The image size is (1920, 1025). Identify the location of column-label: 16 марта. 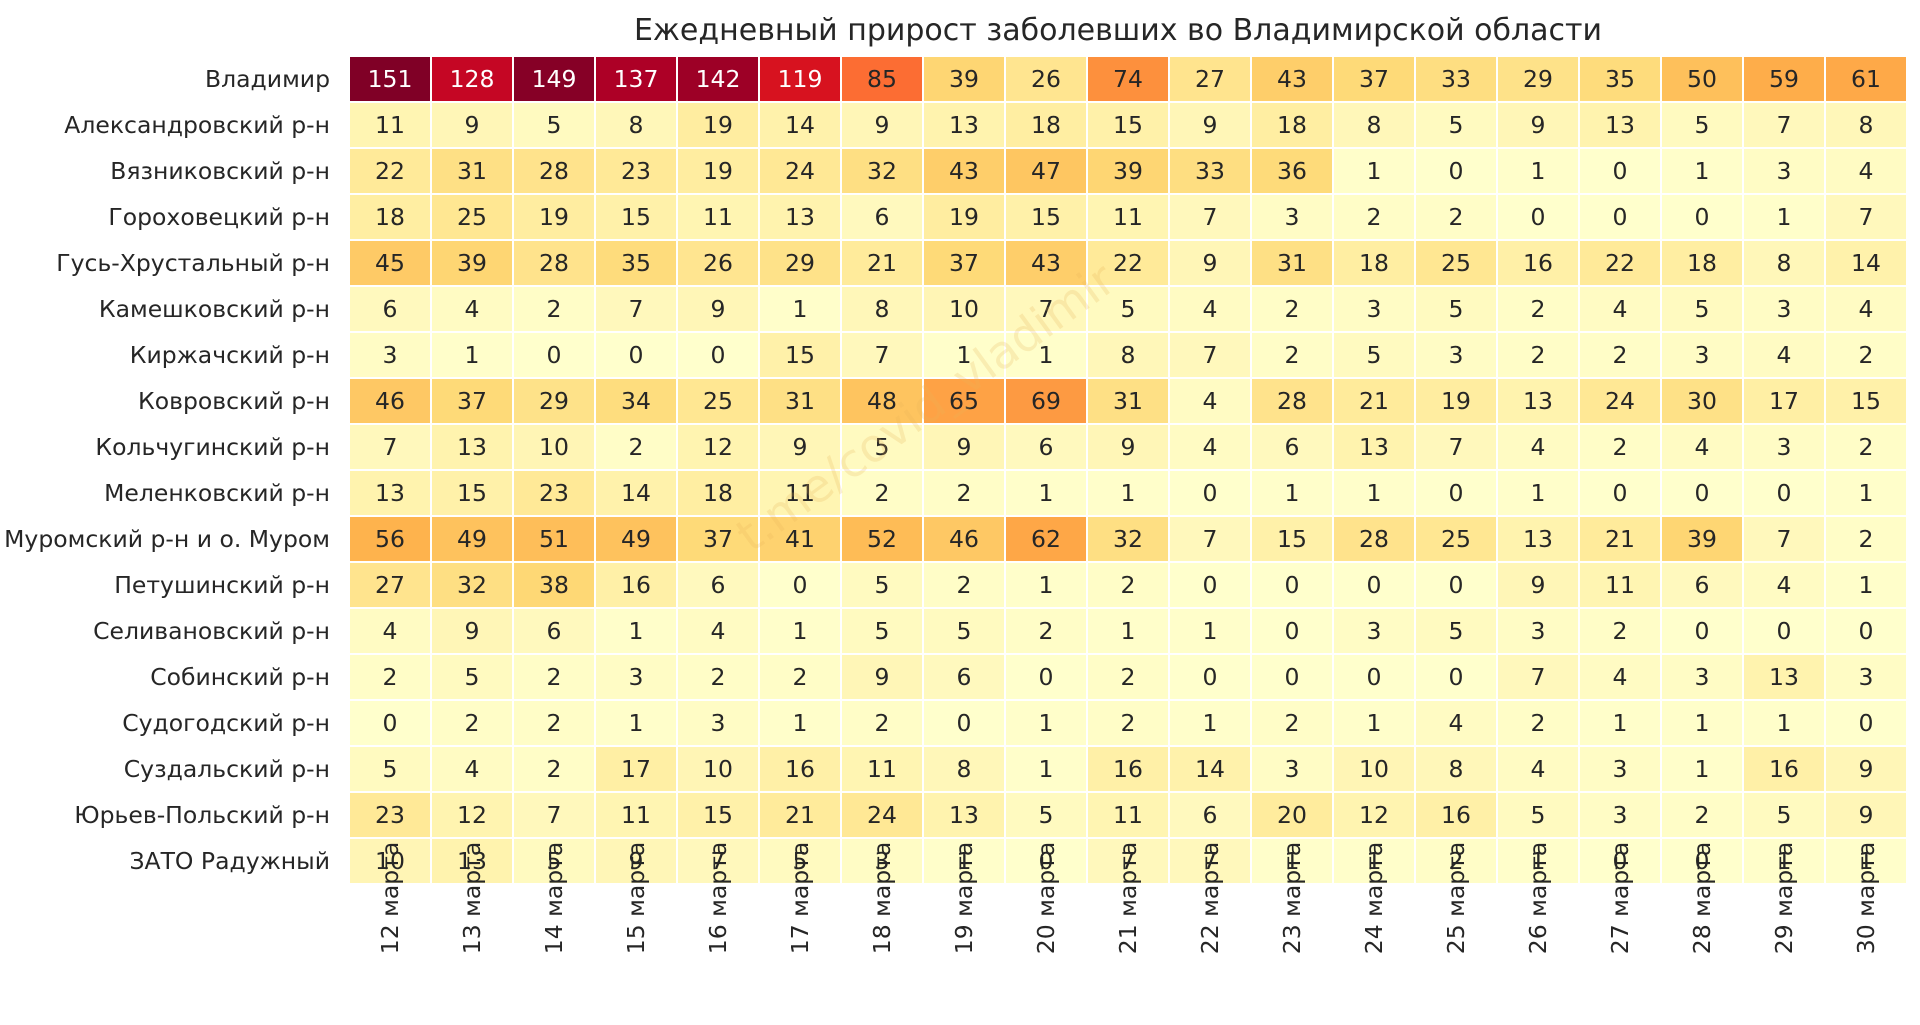
(718, 898).